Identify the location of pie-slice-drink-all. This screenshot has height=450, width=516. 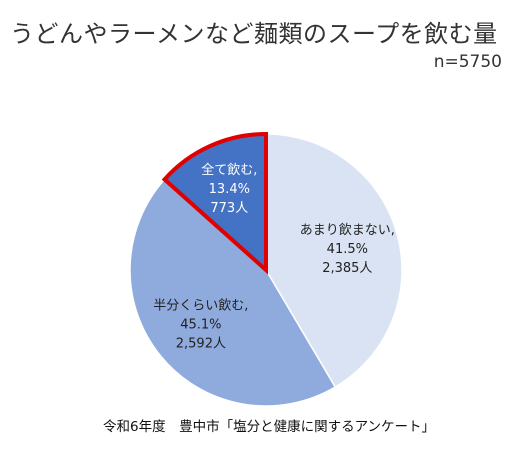
(214, 203).